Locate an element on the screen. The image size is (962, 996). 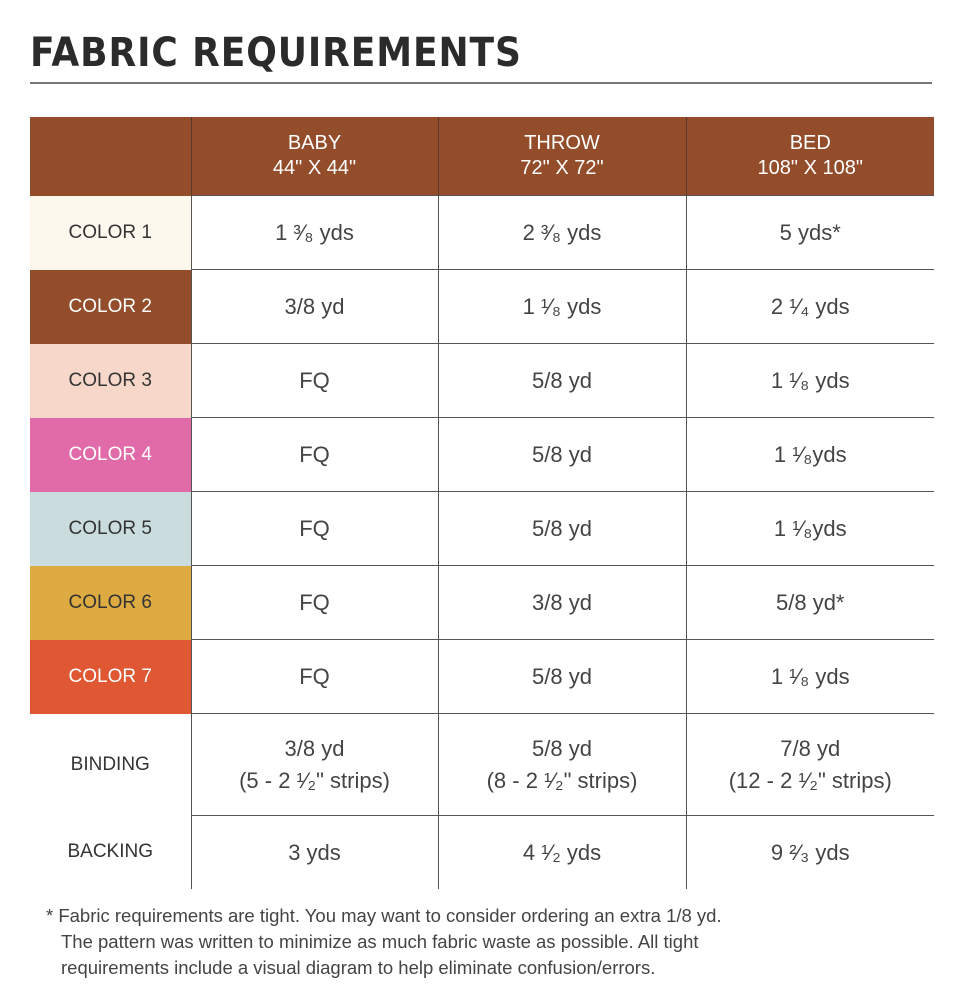
cell-subvalue: (5 - 2 ¹⁄₂" strips) is located at coordinates (314, 780).